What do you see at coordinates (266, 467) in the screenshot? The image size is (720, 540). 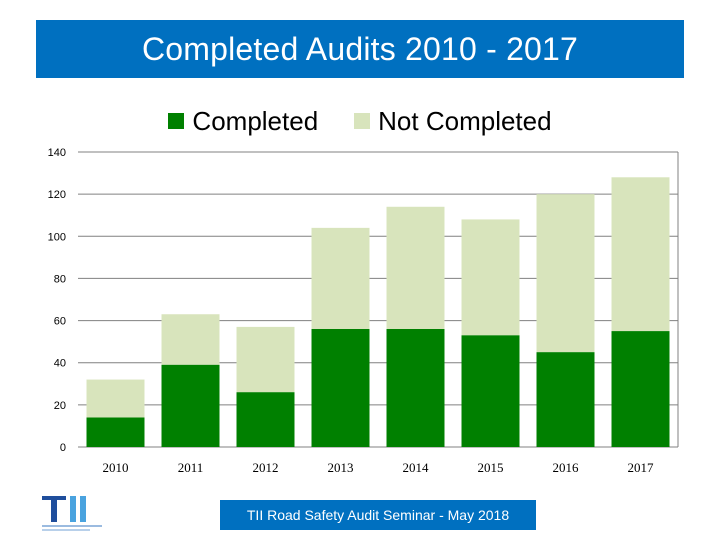 I see `x-tick-label: 2012` at bounding box center [266, 467].